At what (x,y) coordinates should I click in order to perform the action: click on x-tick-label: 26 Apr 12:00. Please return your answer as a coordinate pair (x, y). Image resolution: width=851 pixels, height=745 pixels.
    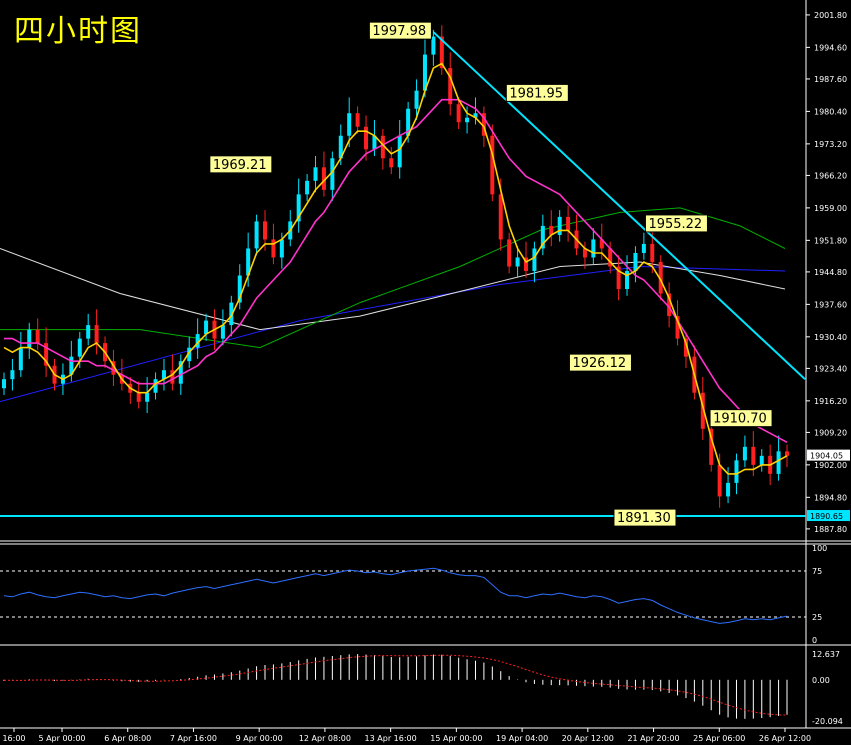
    Looking at the image, I should click on (785, 738).